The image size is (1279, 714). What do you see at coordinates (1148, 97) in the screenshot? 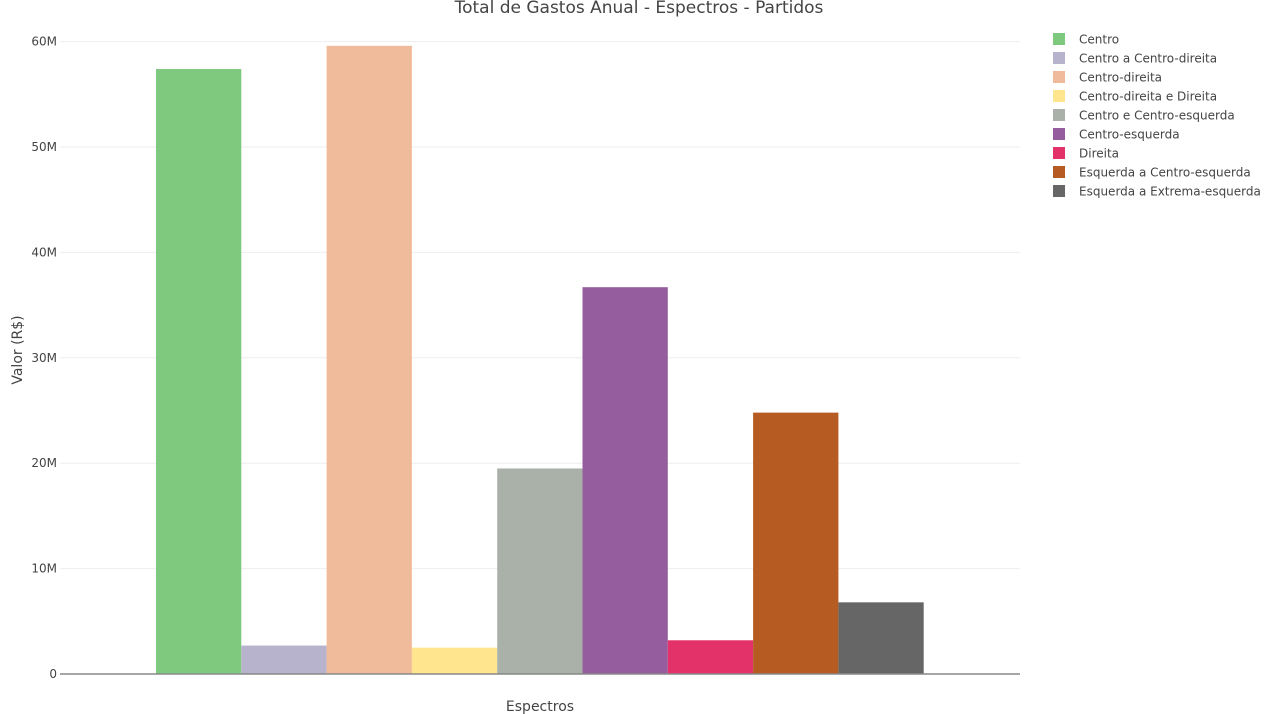
I see `legend-label: Centro-direita e Direita` at bounding box center [1148, 97].